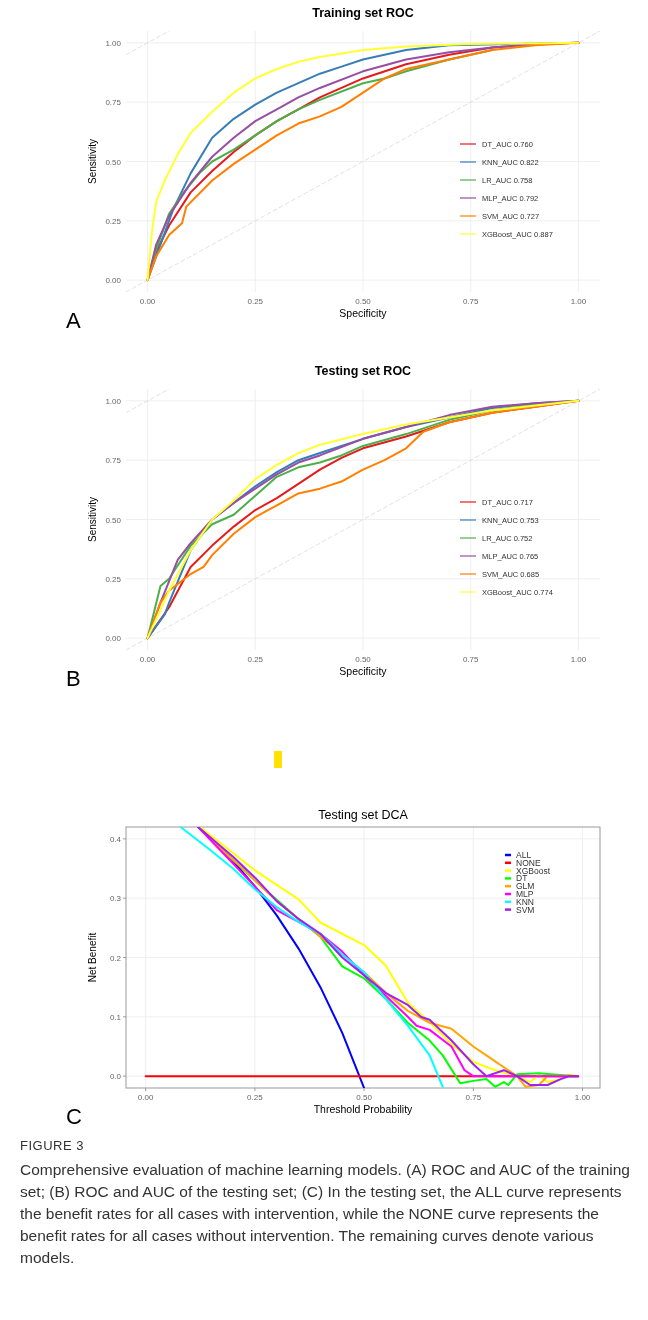 This screenshot has width=648, height=1320. I want to click on y-tick-label: 0.4, so click(115, 839).